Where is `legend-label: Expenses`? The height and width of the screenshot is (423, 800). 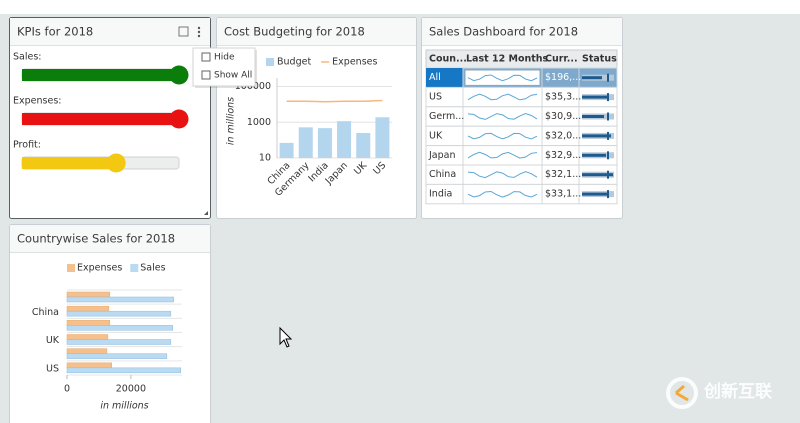
legend-label: Expenses is located at coordinates (99, 268).